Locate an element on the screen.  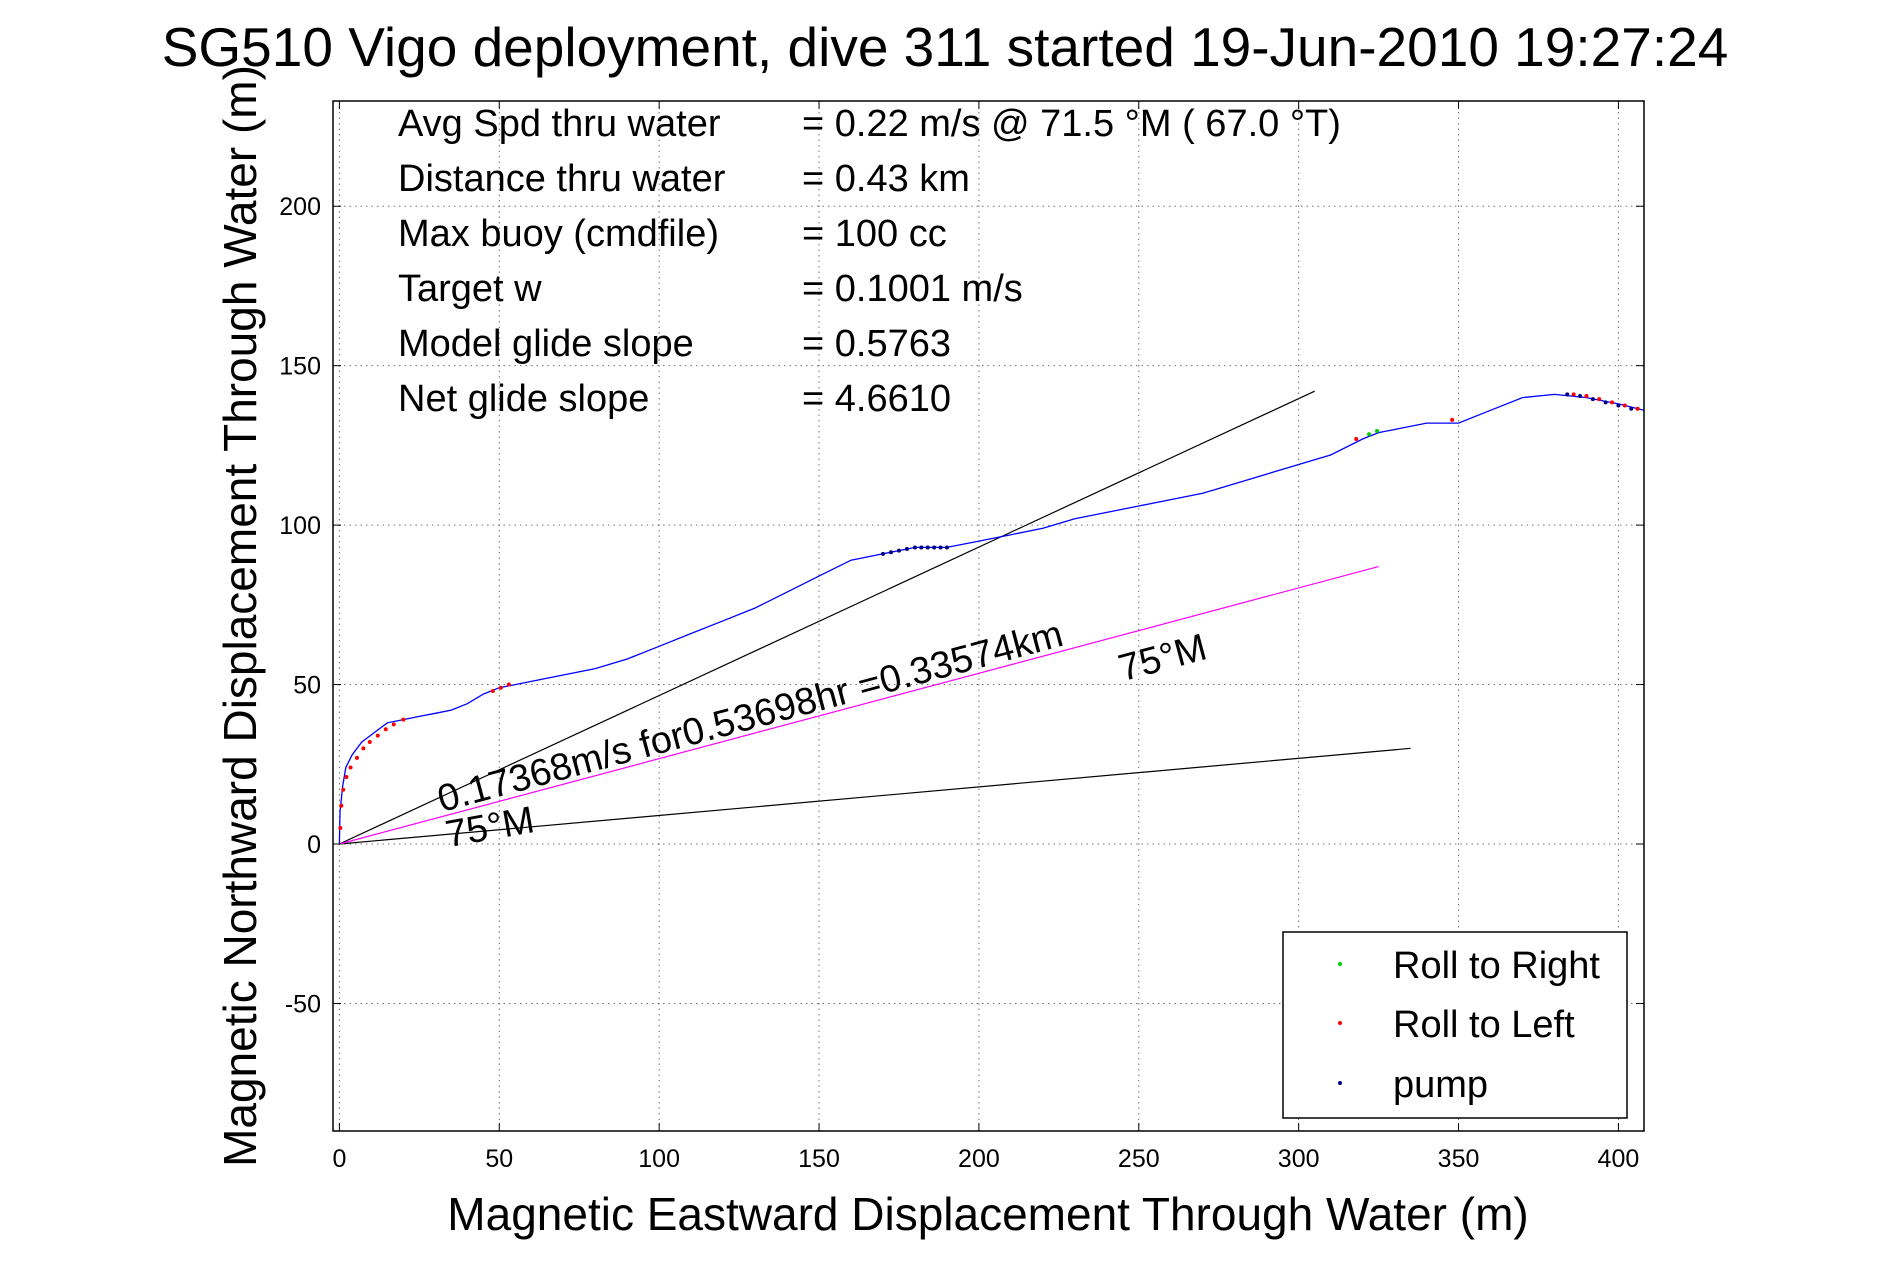
x-tick-label: 50 is located at coordinates (499, 1159).